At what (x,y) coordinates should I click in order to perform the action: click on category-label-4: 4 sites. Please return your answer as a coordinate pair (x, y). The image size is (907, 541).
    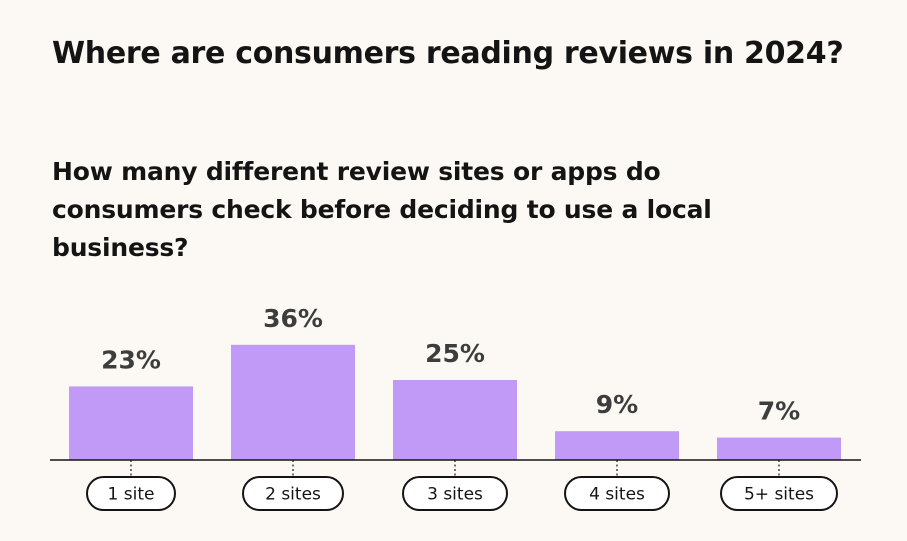
    Looking at the image, I should click on (617, 495).